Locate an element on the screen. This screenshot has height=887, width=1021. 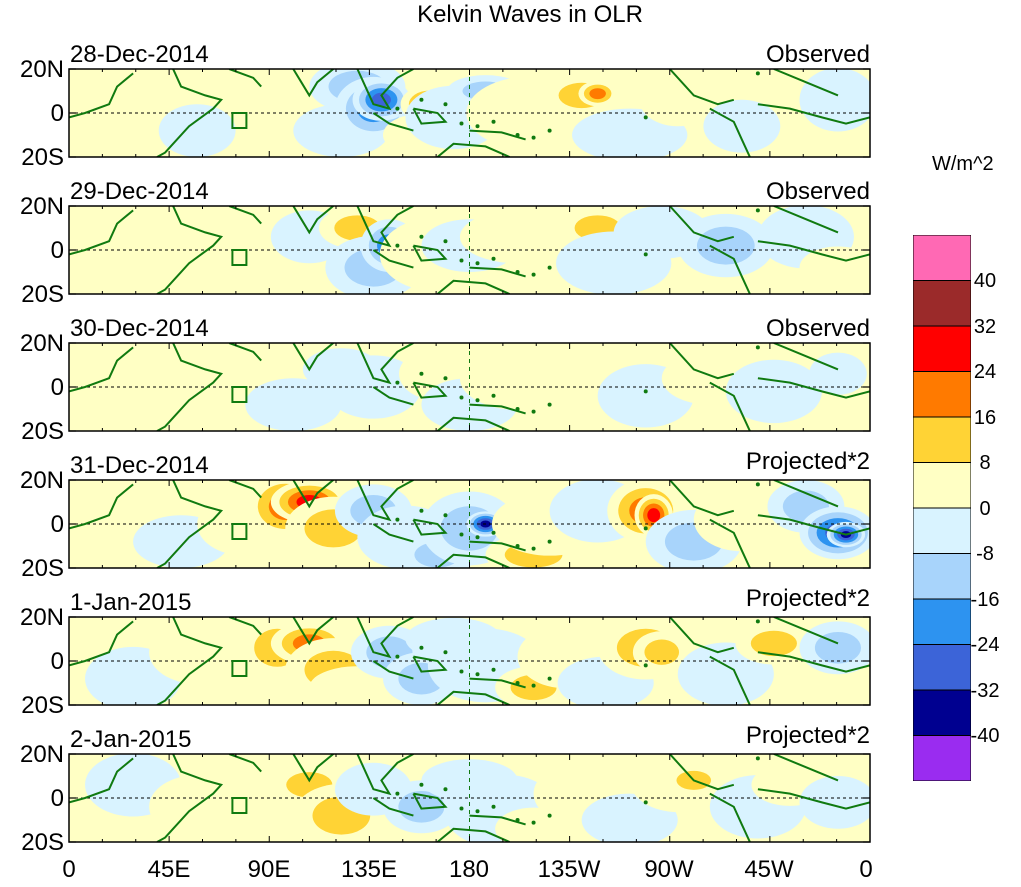
lon-label-90w: 90W is located at coordinates (669, 869).